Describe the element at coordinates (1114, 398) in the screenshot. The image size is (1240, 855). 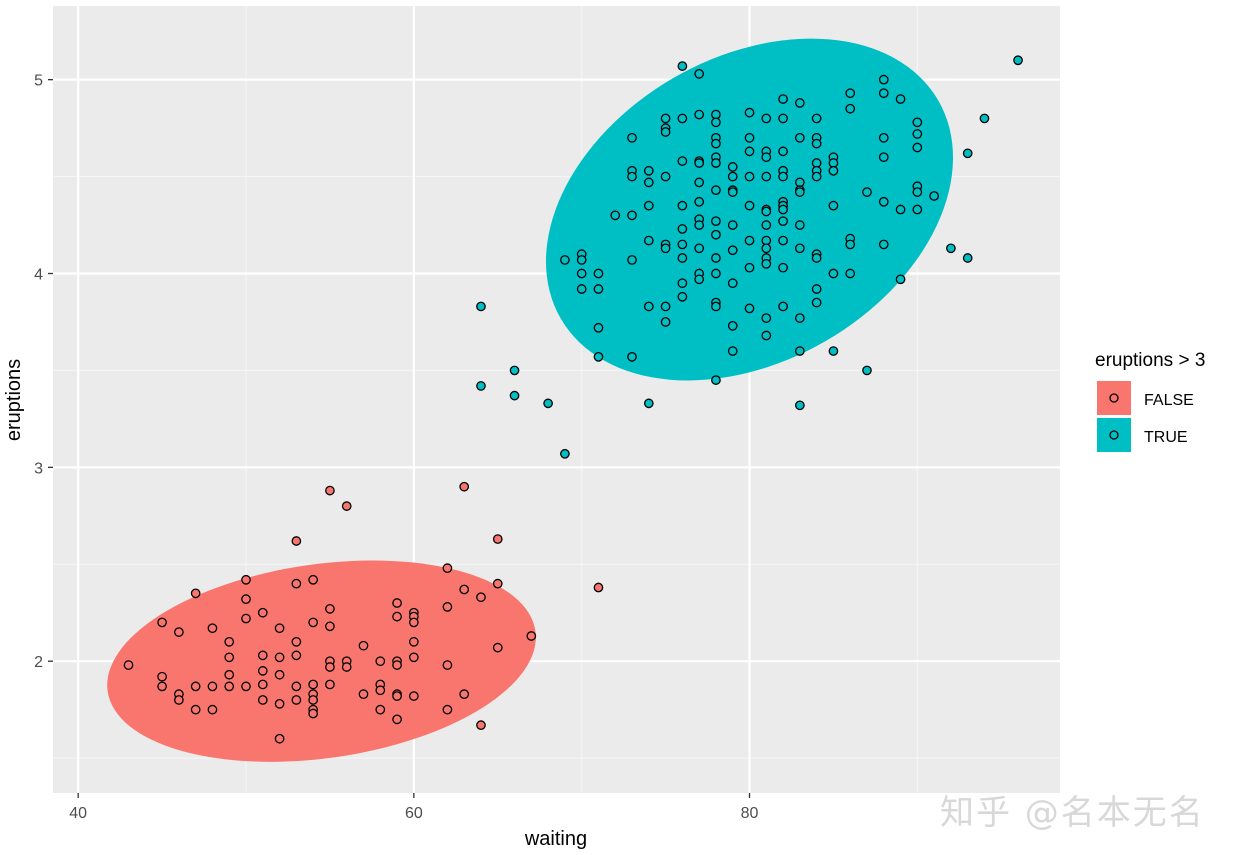
I see `legend-point-false` at that location.